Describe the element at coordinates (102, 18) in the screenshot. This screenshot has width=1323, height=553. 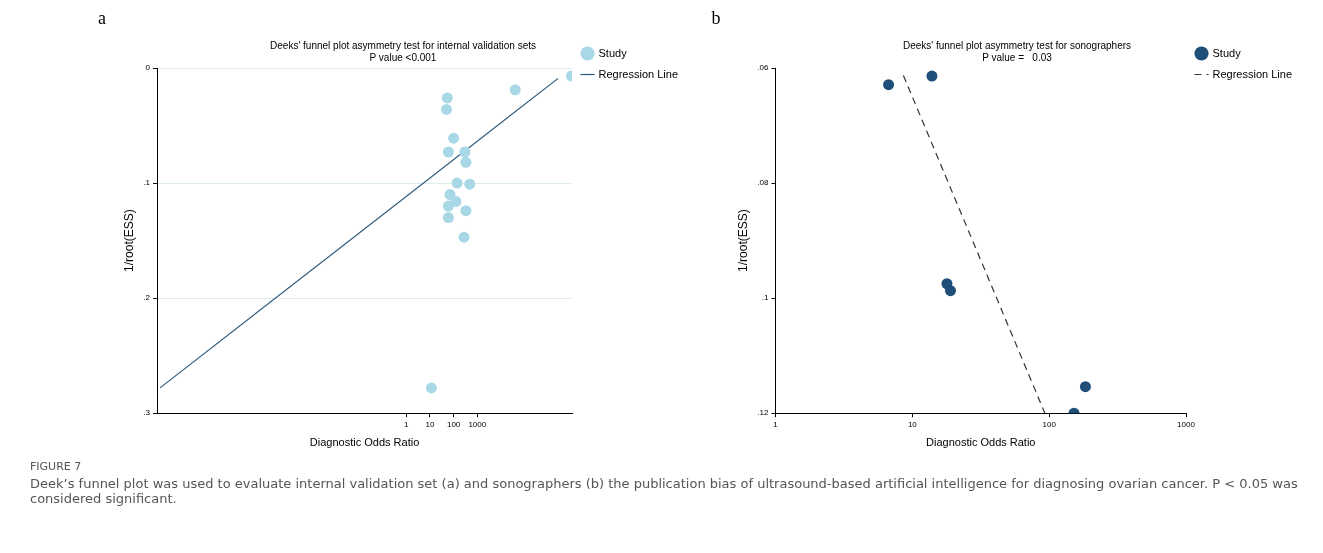
I see `text: a` at that location.